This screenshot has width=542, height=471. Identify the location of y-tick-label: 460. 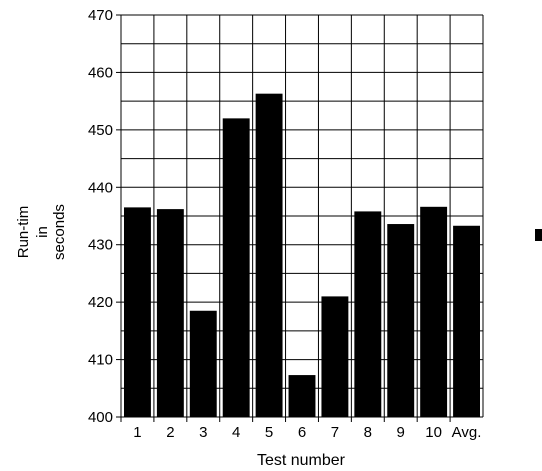
(100, 72).